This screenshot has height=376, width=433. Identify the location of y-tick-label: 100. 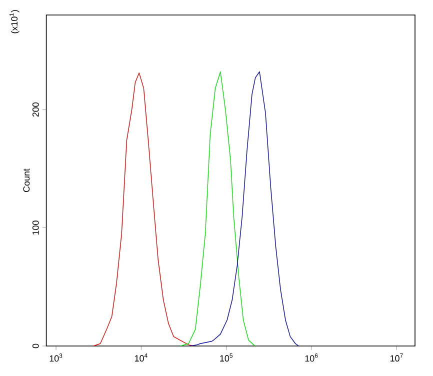
(35, 227).